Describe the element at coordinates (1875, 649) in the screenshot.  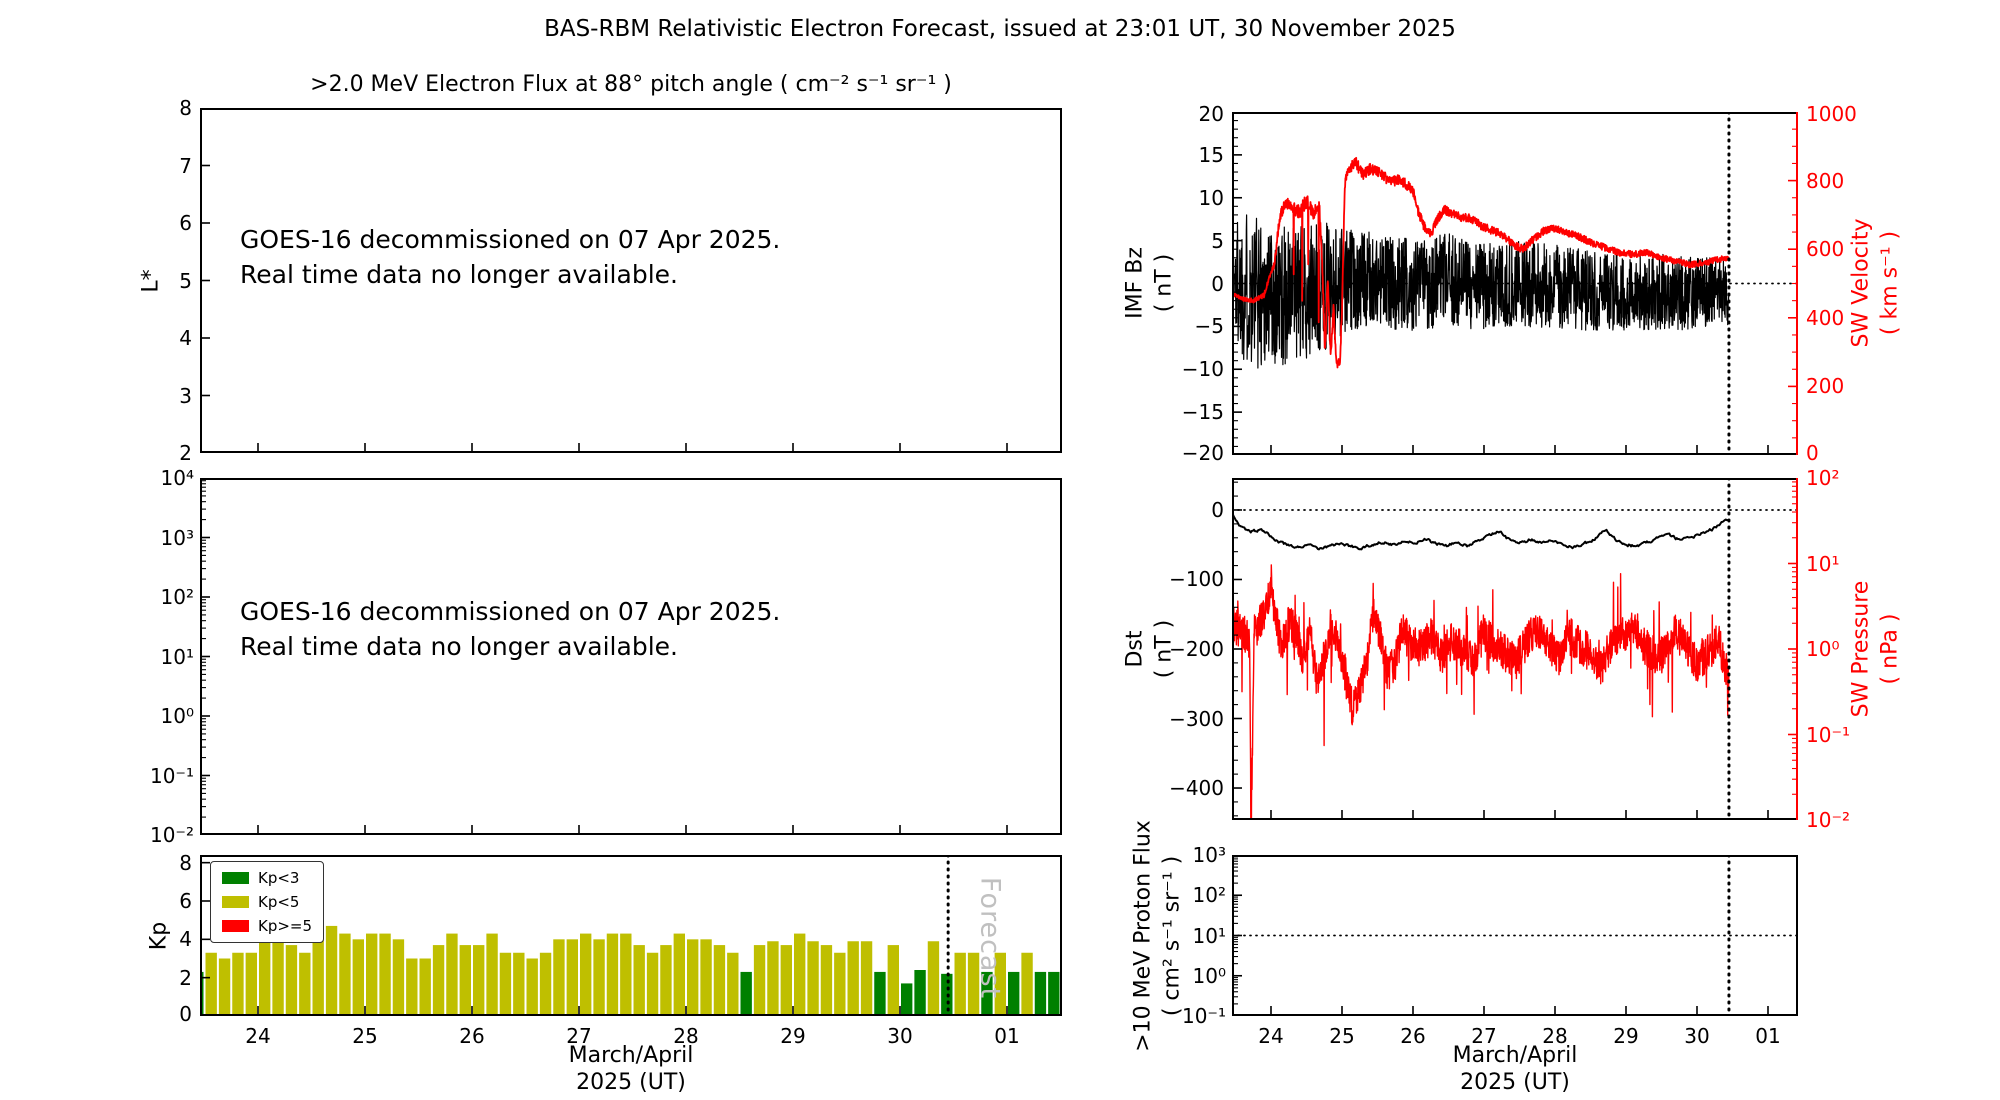
I see `sw-pressure-axis-label: SW Pressure ( nPa )` at that location.